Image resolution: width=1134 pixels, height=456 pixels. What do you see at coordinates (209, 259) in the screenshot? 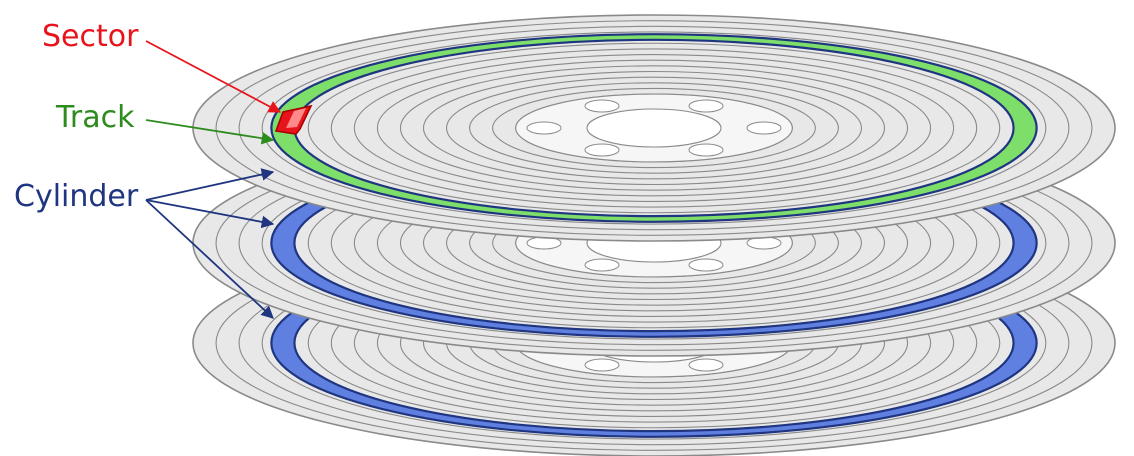
I see `cylinder-arrow-bottom` at bounding box center [209, 259].